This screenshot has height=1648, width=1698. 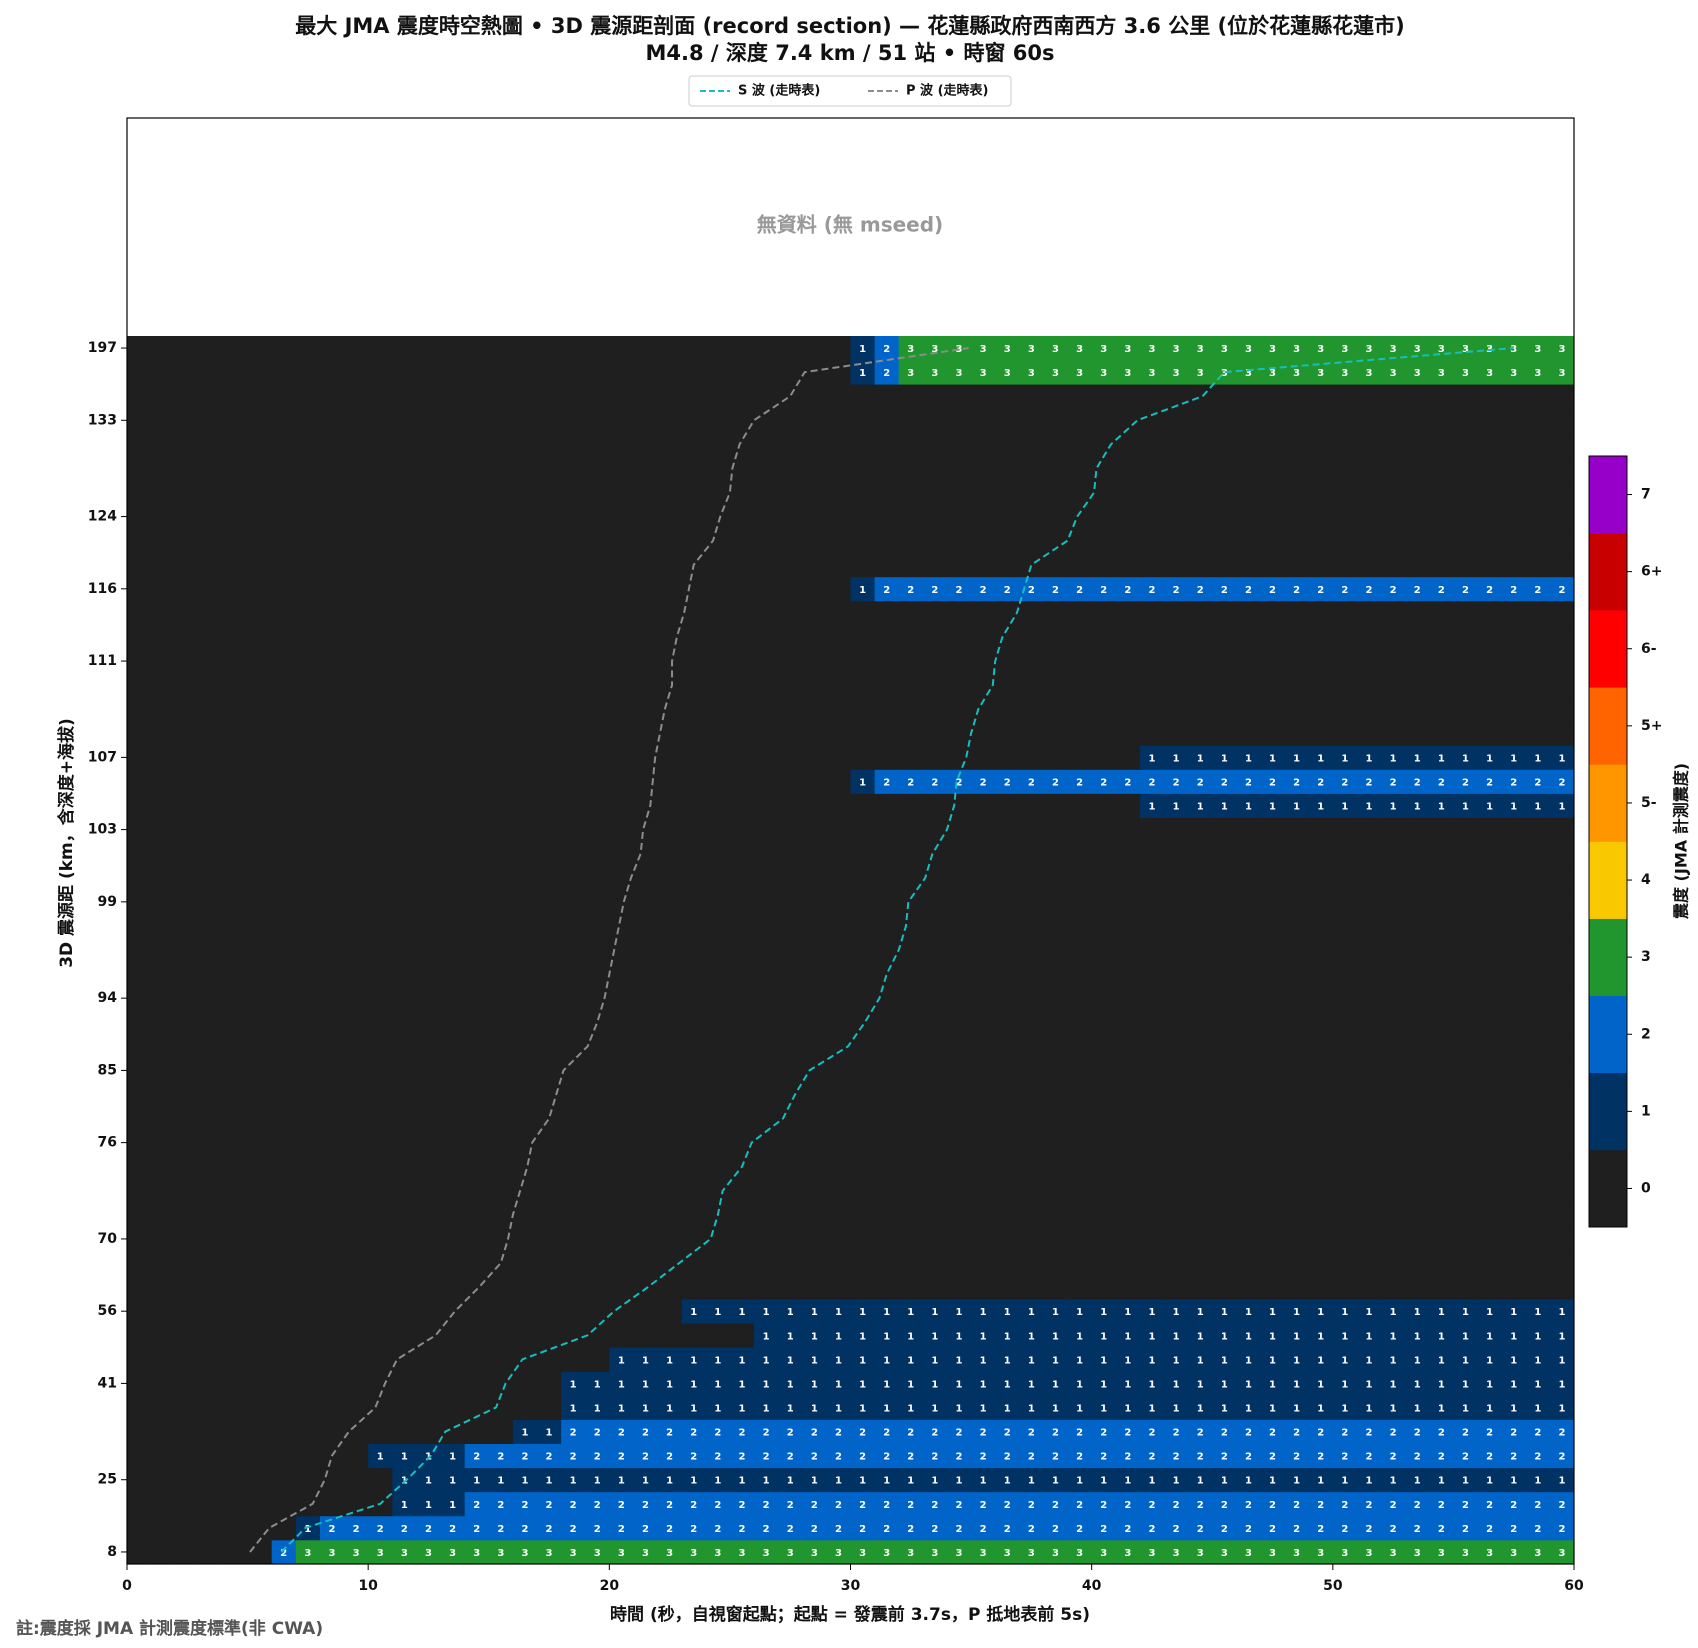 What do you see at coordinates (102, 348) in the screenshot?
I see `y-tick-label: 197` at bounding box center [102, 348].